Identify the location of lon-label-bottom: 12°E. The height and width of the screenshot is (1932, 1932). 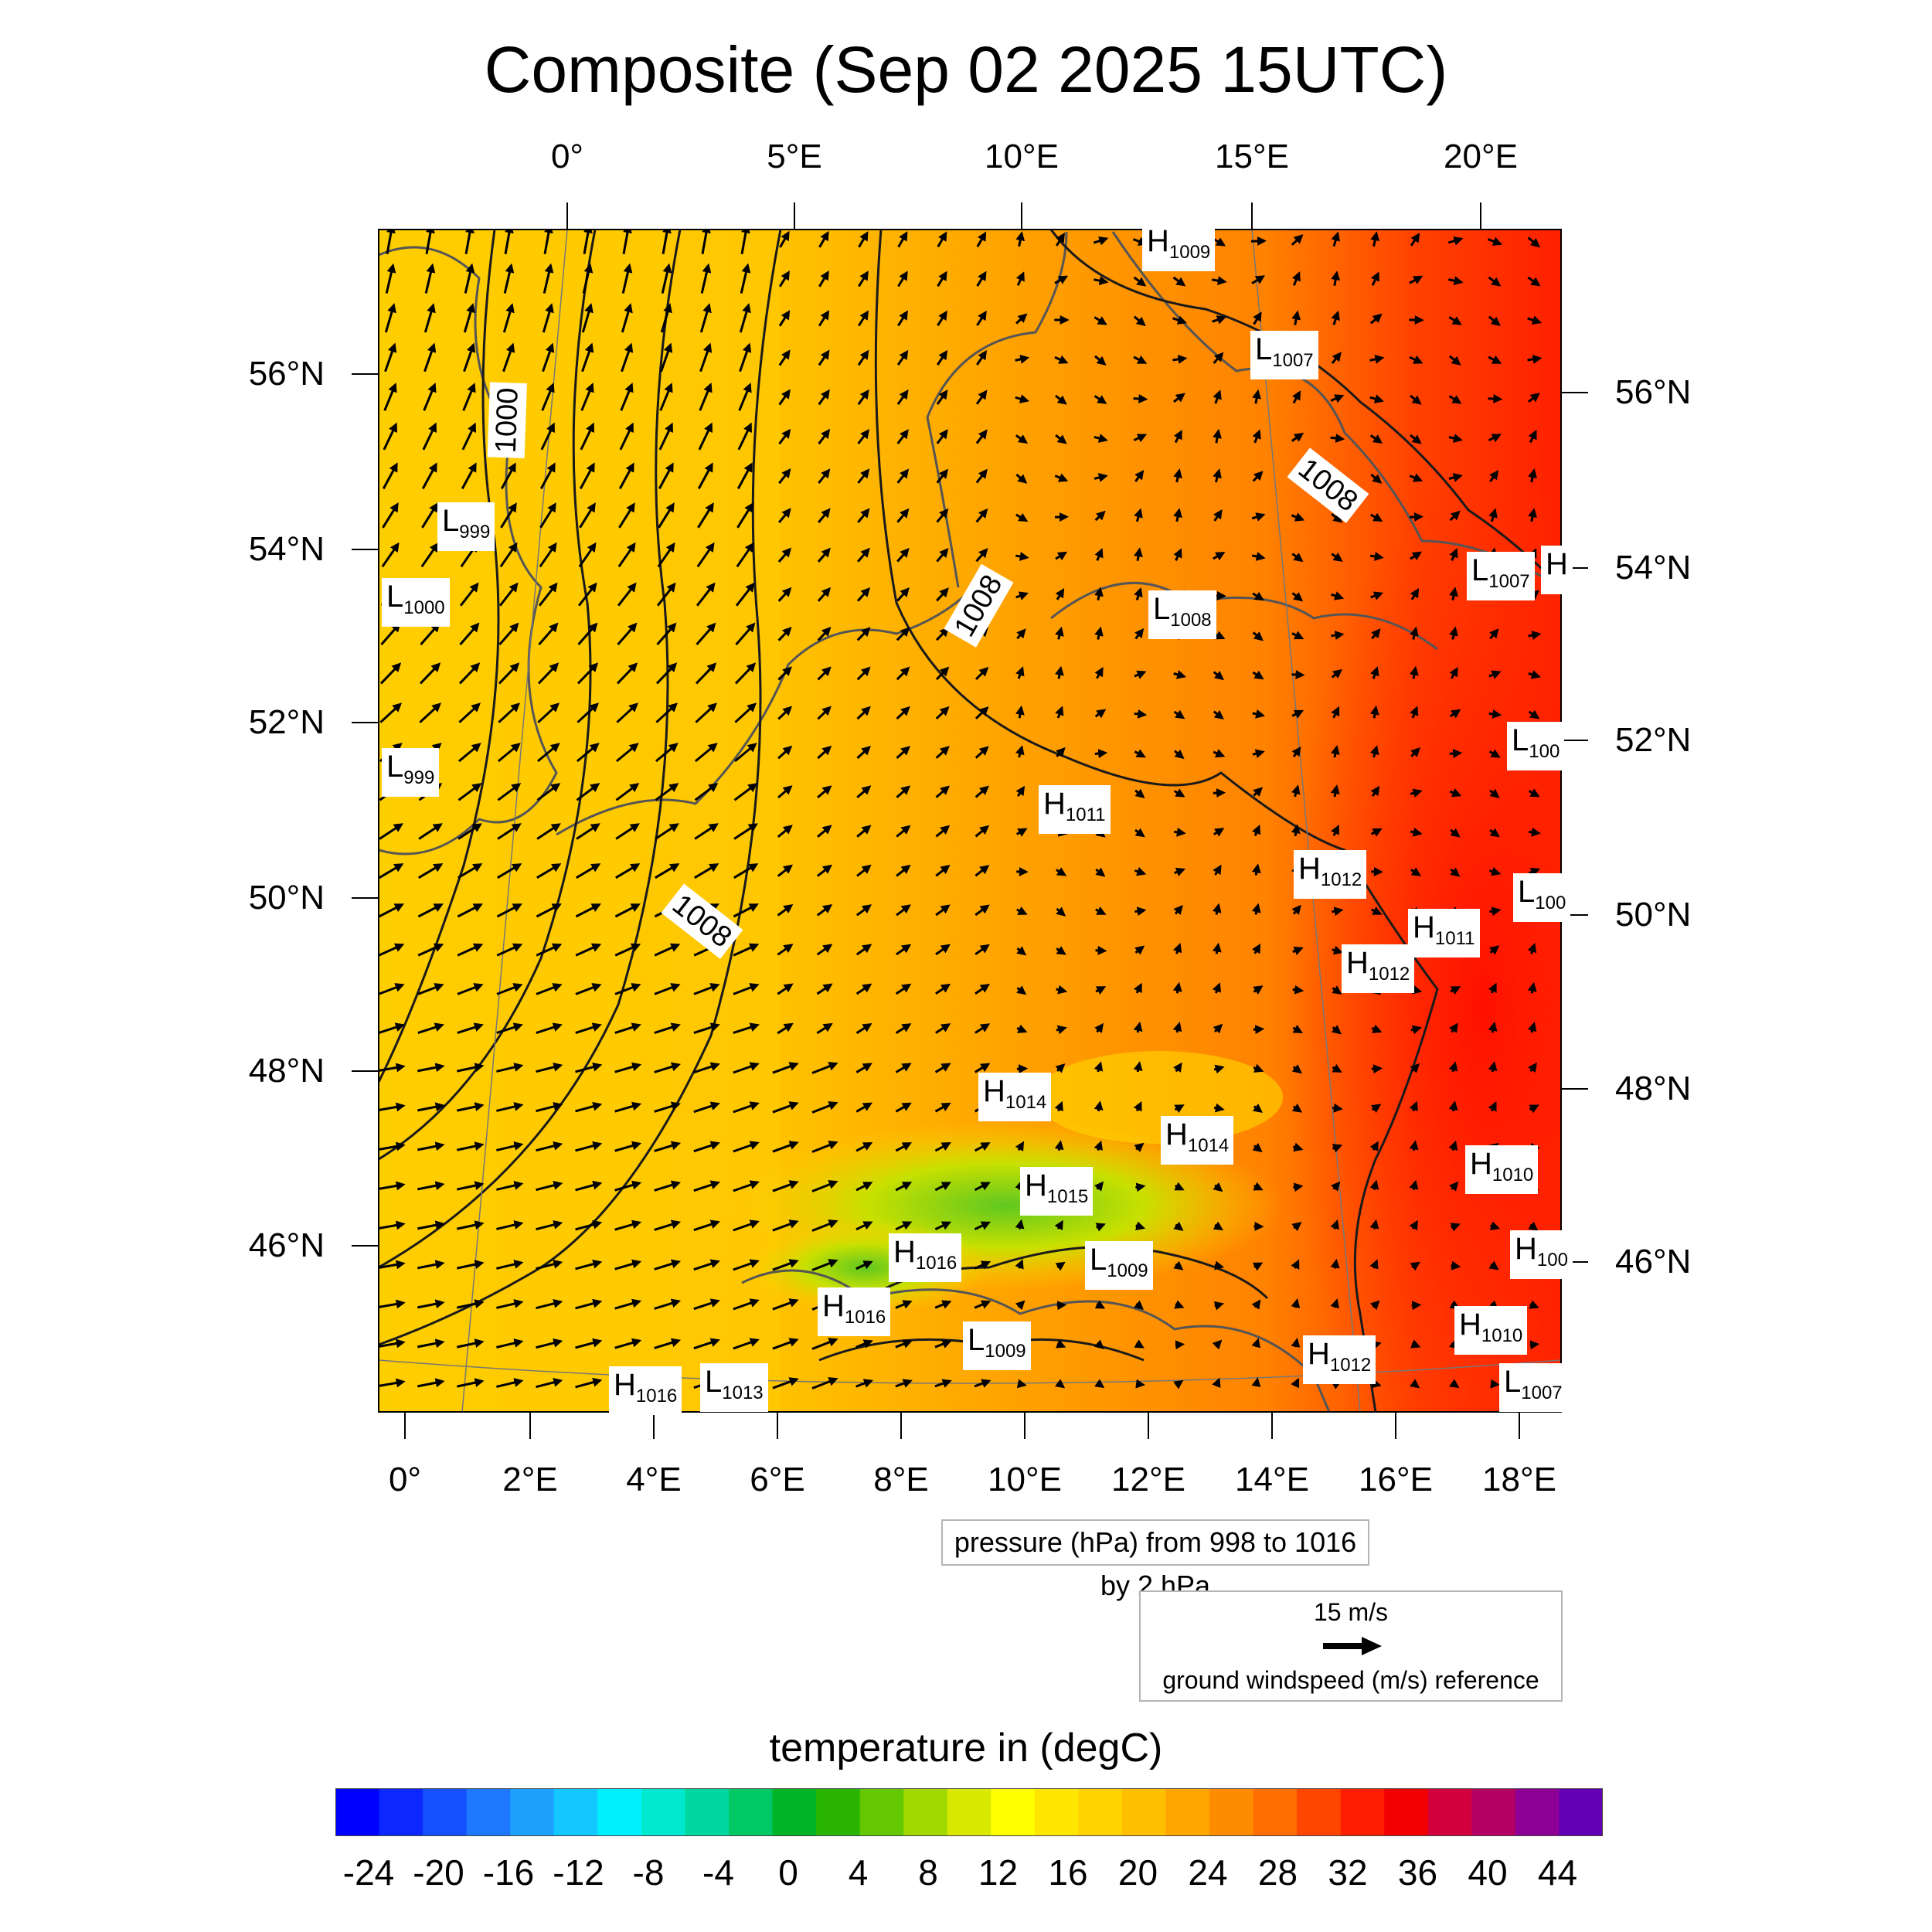
(1148, 1480).